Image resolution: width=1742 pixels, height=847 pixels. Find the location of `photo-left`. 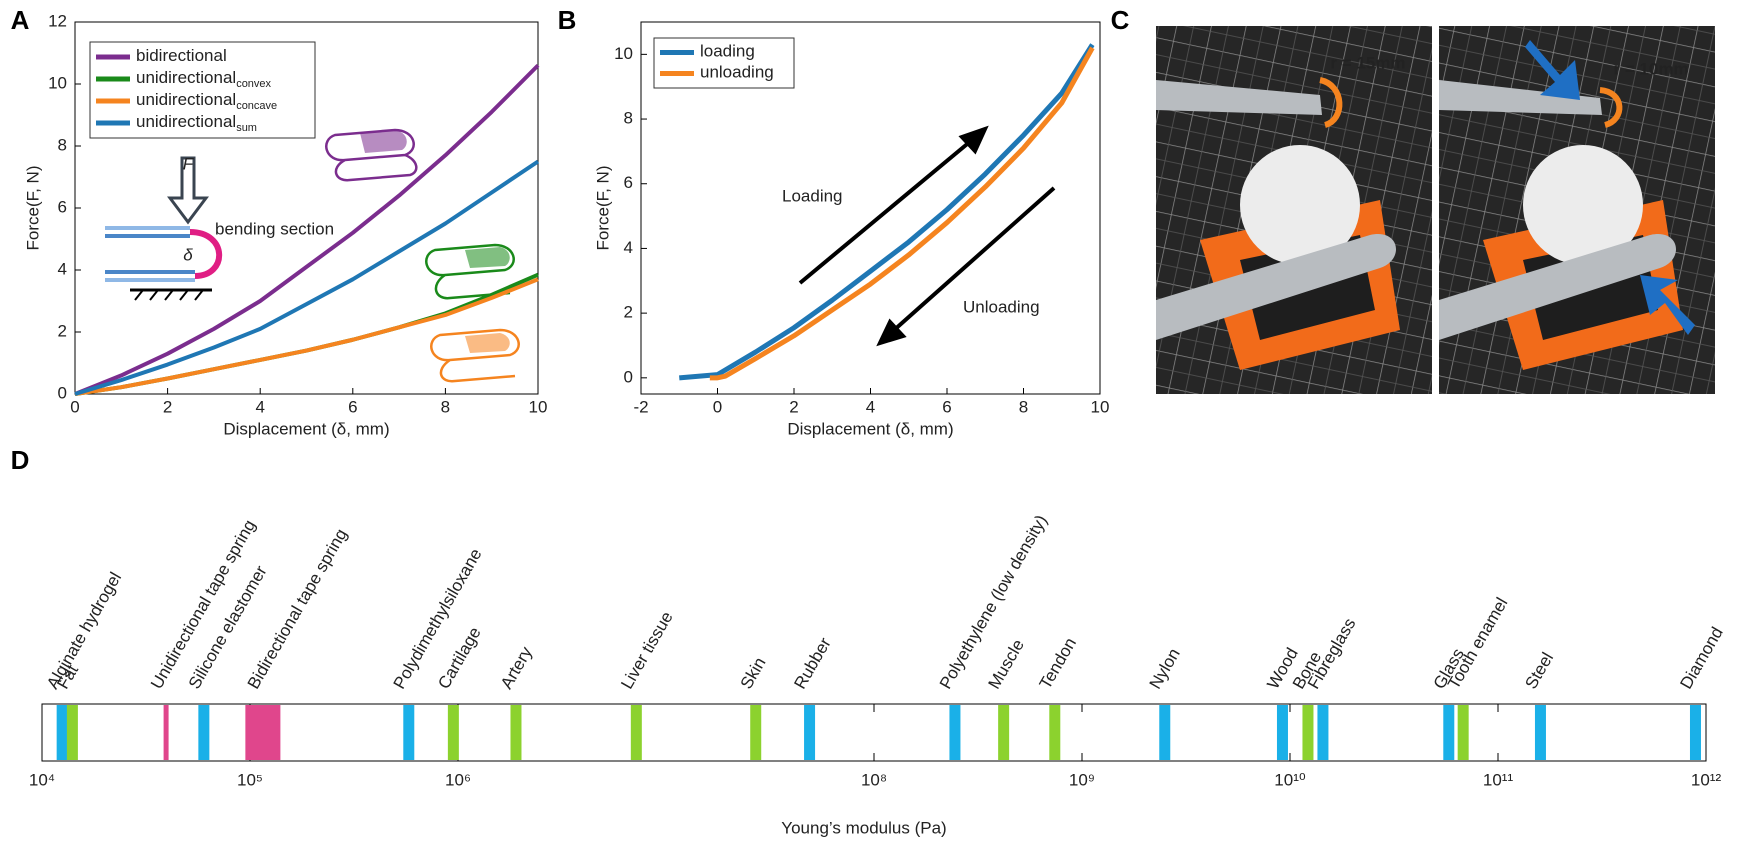

photo-left is located at coordinates (1294, 210).